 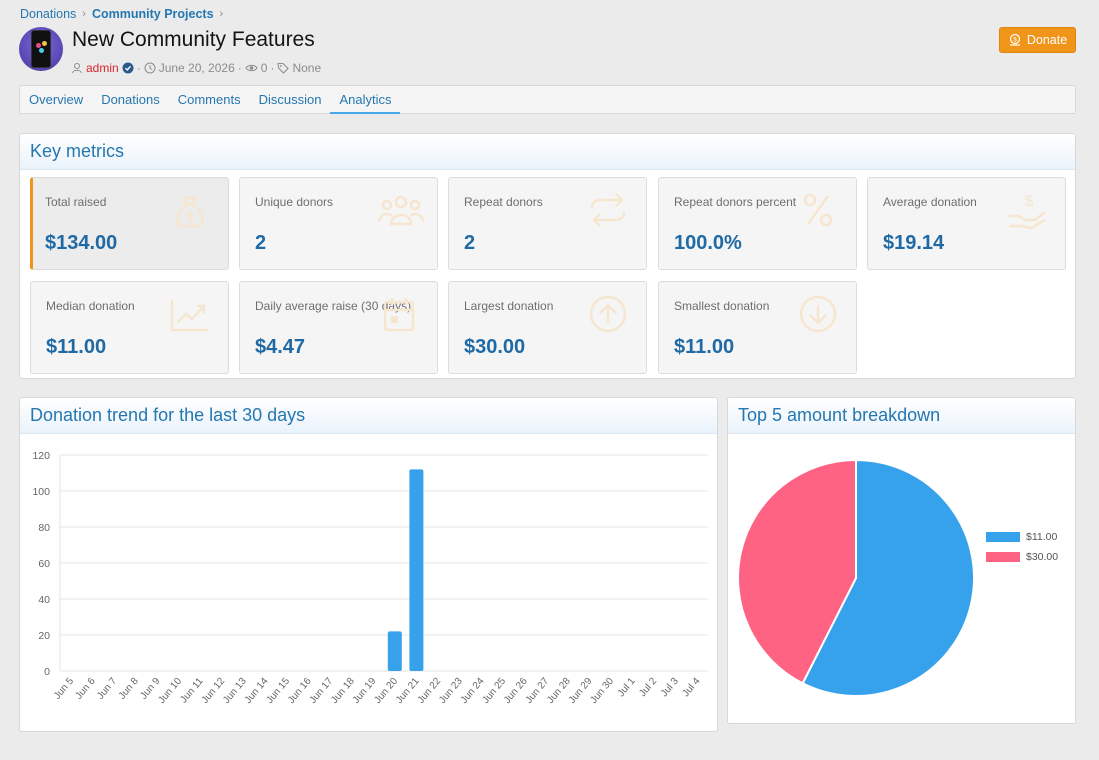 I want to click on breadcrumb-donations: Donations, so click(x=48, y=14).